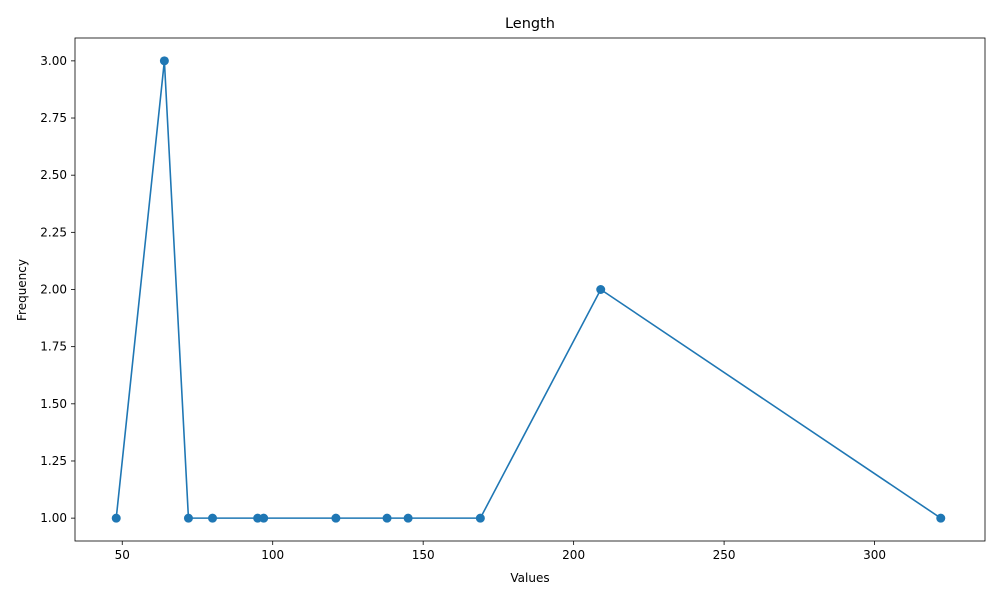 Image resolution: width=1000 pixels, height=600 pixels. I want to click on y-axis-ticks: 1.00 1.25 1.50 1.75 2.00 2.25 2.50 2.75 3.00, so click(57, 289).